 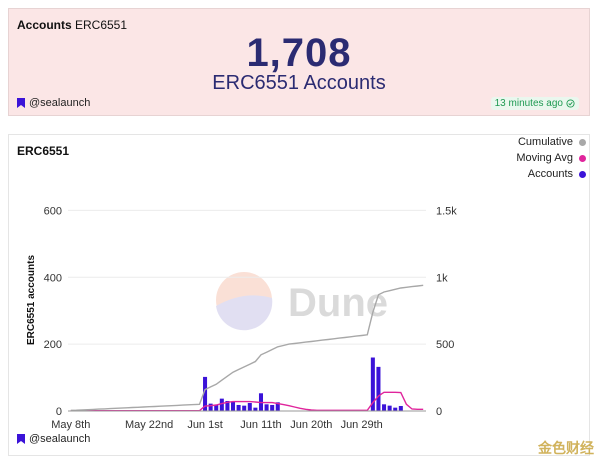 What do you see at coordinates (44, 25) in the screenshot?
I see `counter-query-title: Accounts` at bounding box center [44, 25].